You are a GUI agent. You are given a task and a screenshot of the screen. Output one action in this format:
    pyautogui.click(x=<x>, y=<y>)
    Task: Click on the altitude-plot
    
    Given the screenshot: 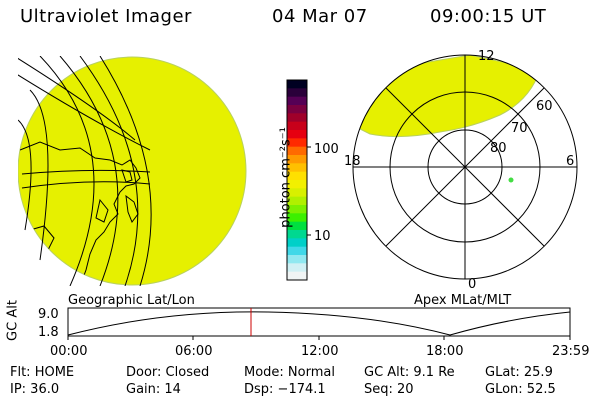 What is the action you would take?
    pyautogui.click(x=319, y=323)
    